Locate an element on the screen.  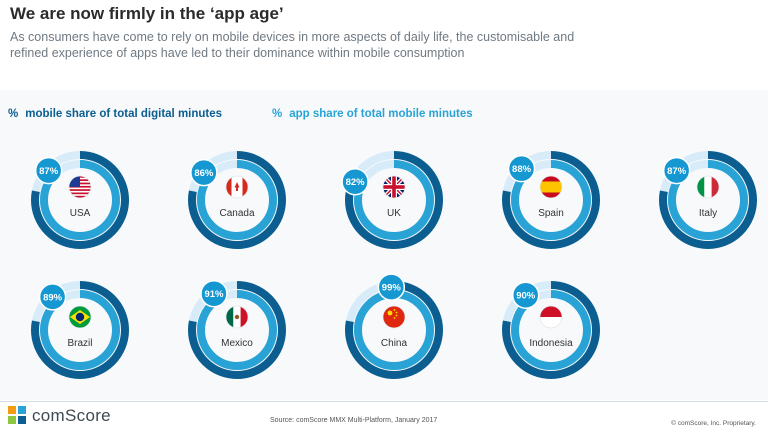
legend-mobile-symbol: % is located at coordinates (13, 114).